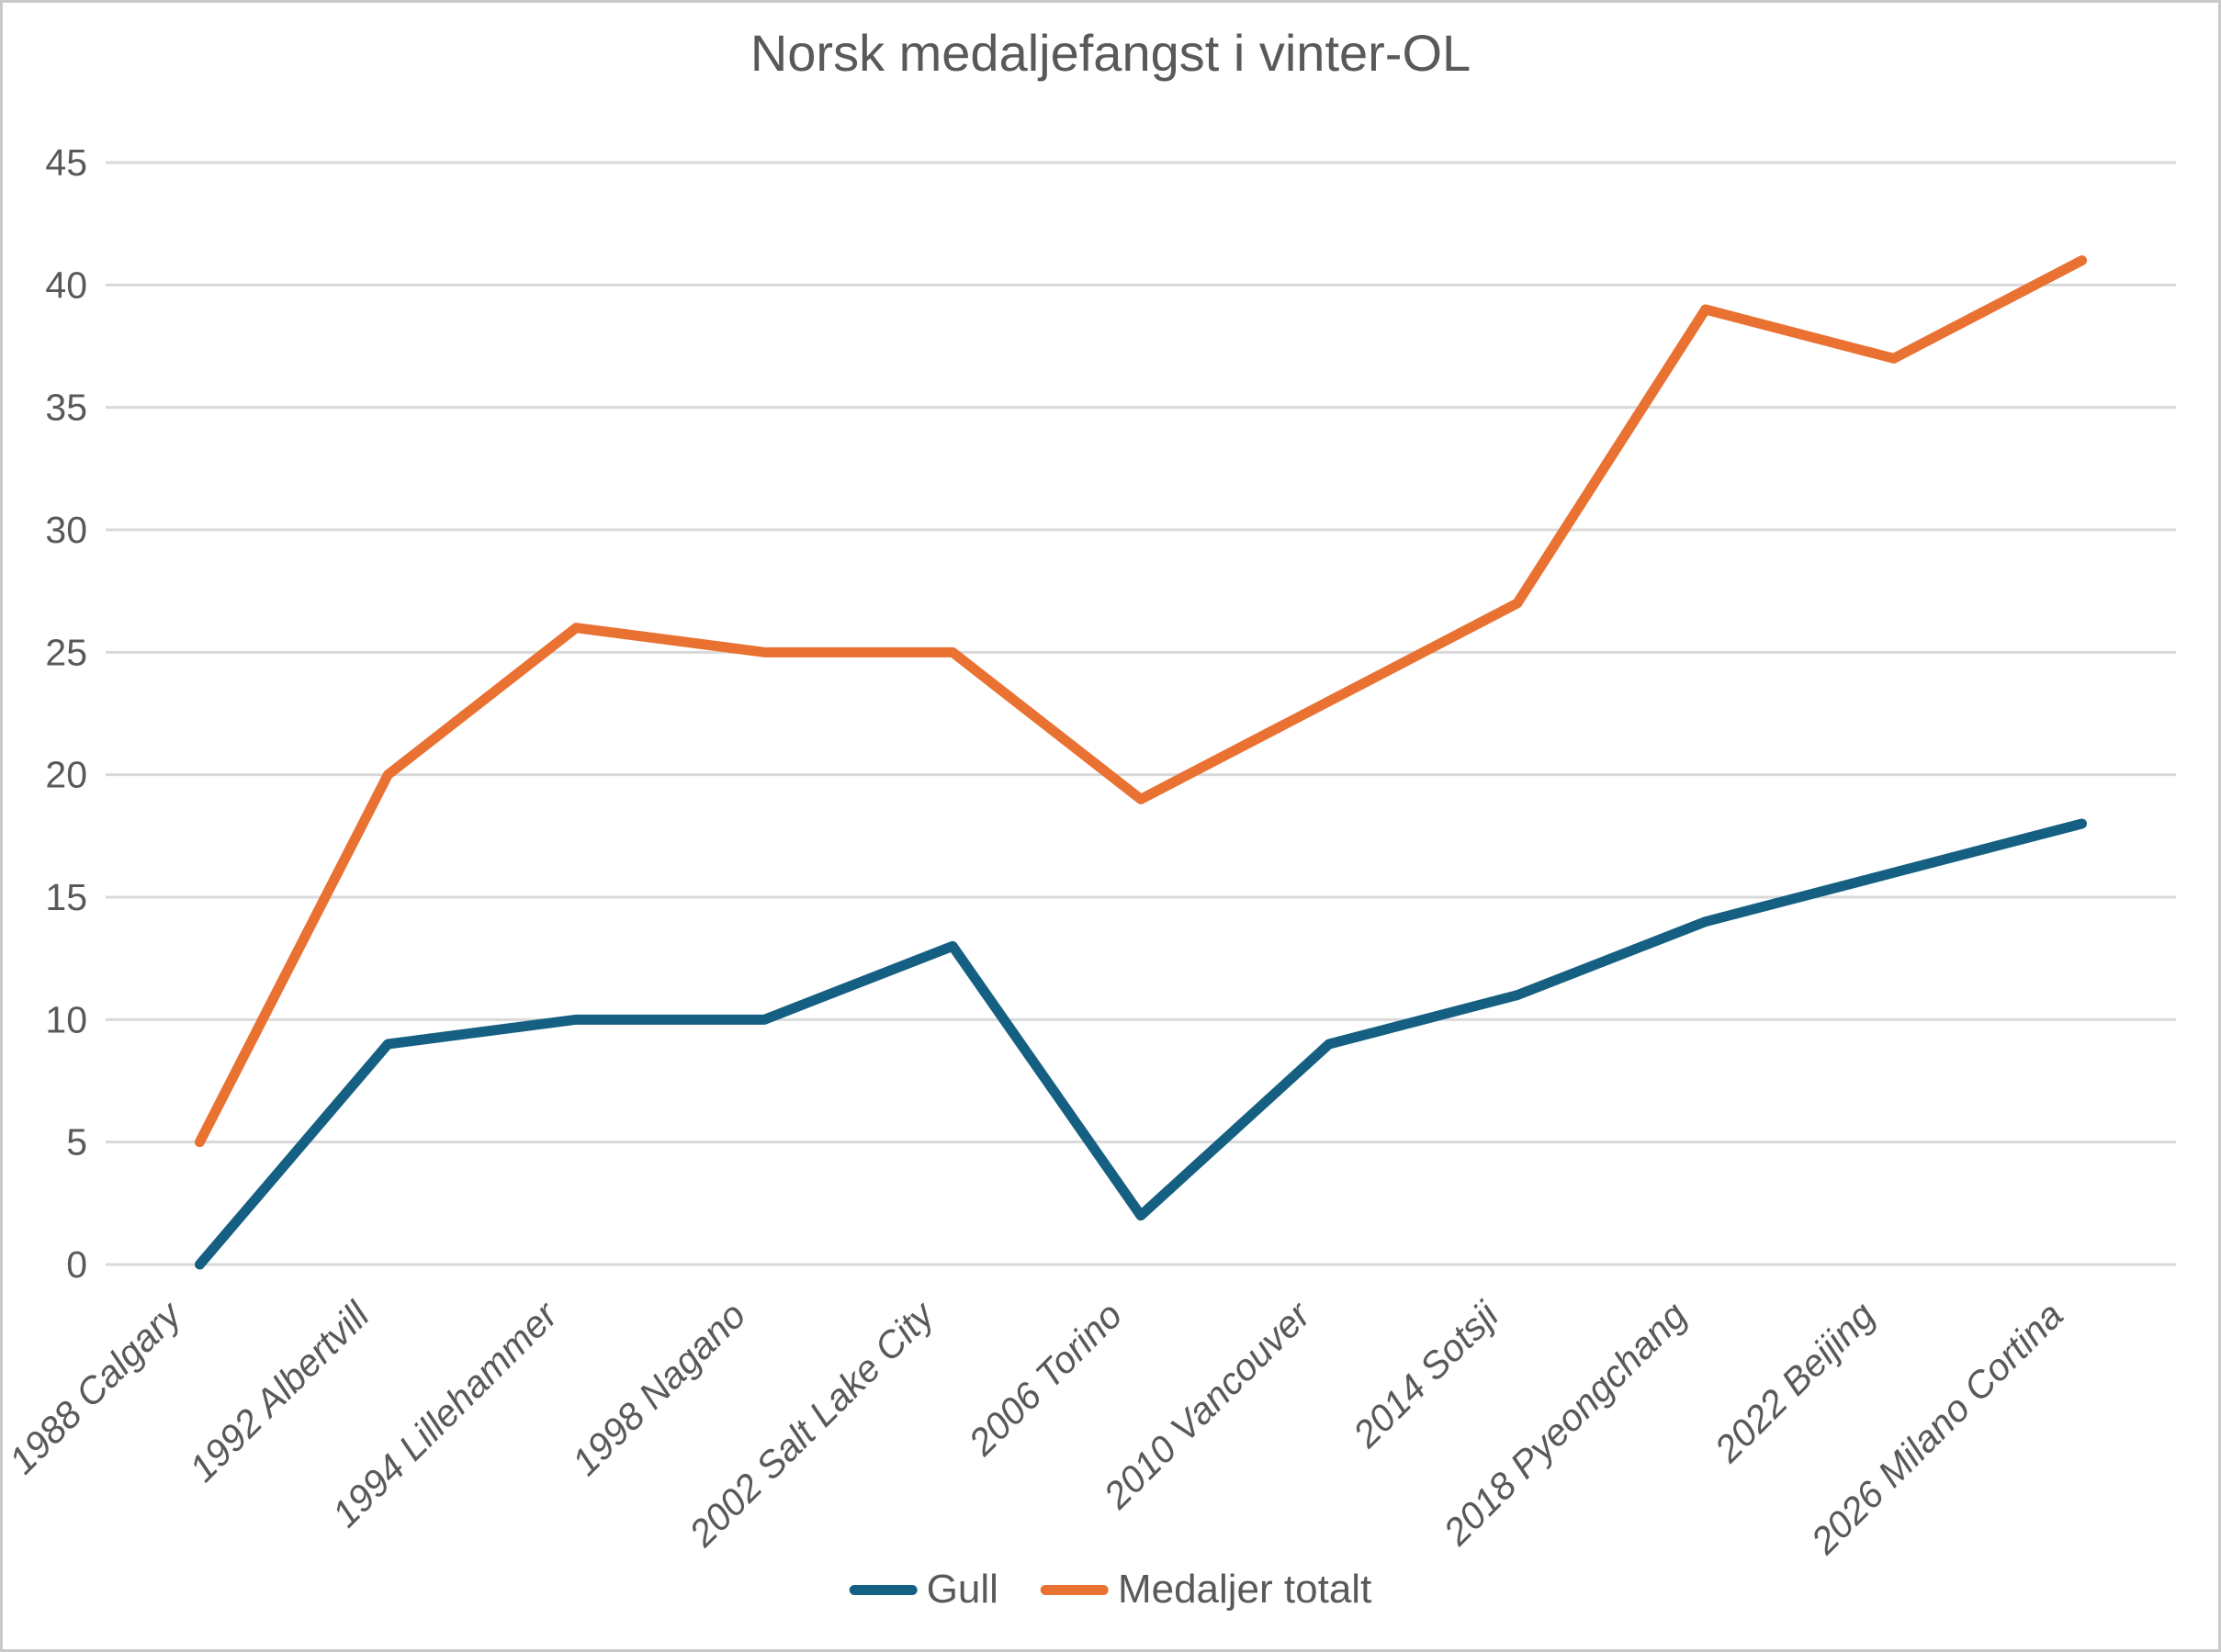 The width and height of the screenshot is (2221, 1652). What do you see at coordinates (66, 775) in the screenshot?
I see `y-axis-tick-label: 20` at bounding box center [66, 775].